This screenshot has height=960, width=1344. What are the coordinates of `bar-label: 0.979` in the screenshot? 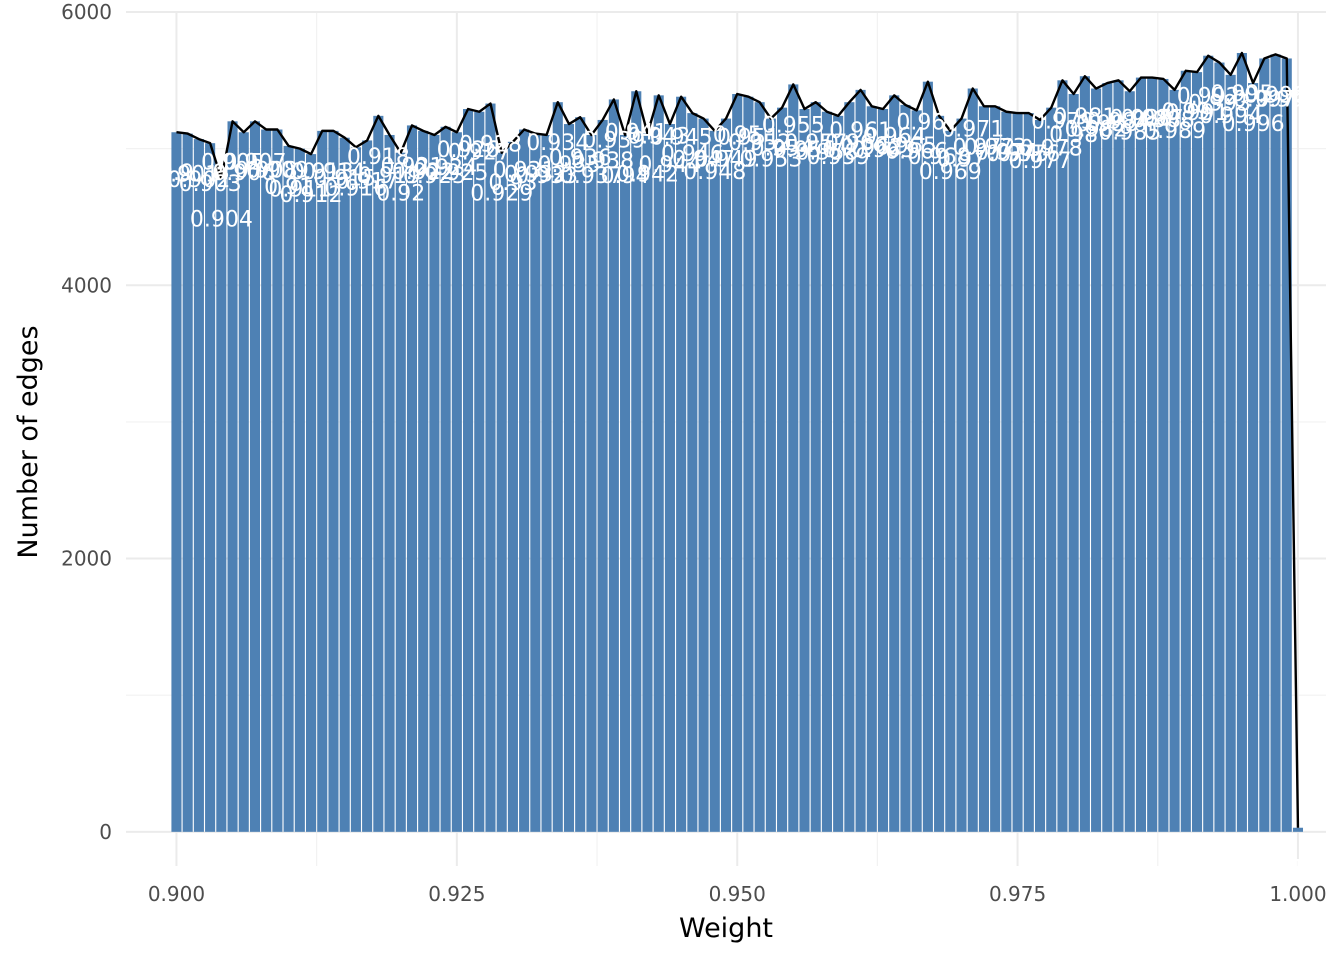 It's located at (1062, 121).